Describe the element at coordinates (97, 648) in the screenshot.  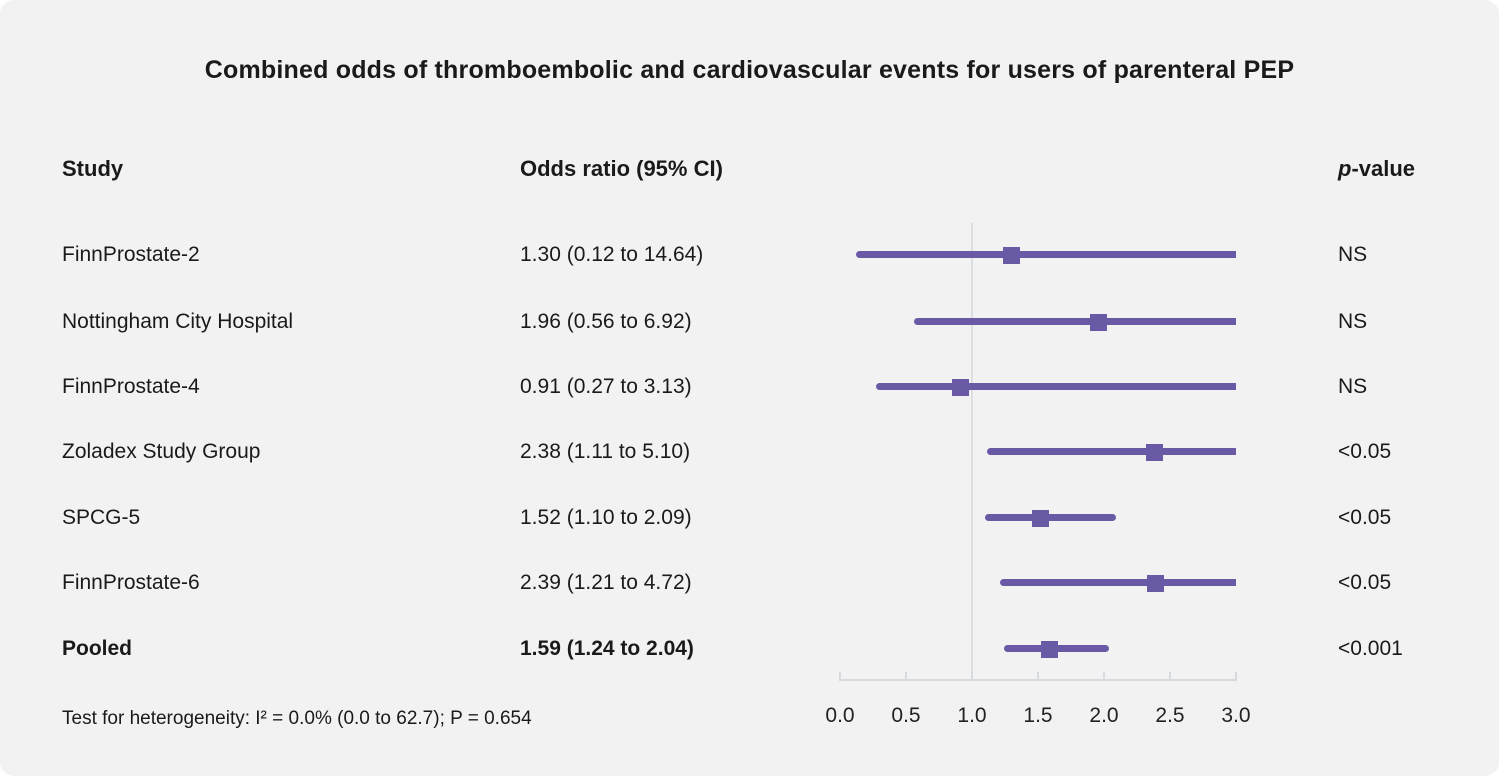
I see `study-label: Pooled` at that location.